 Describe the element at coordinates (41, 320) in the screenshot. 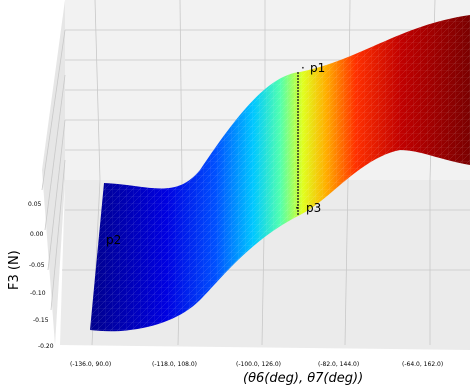

I see `y-tick-label: -0.15` at that location.